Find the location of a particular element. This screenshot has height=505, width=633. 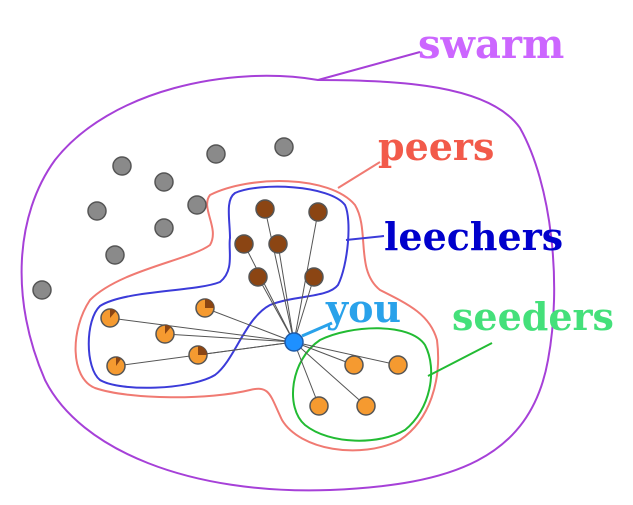

swarm-label: swarm is located at coordinates (491, 44).